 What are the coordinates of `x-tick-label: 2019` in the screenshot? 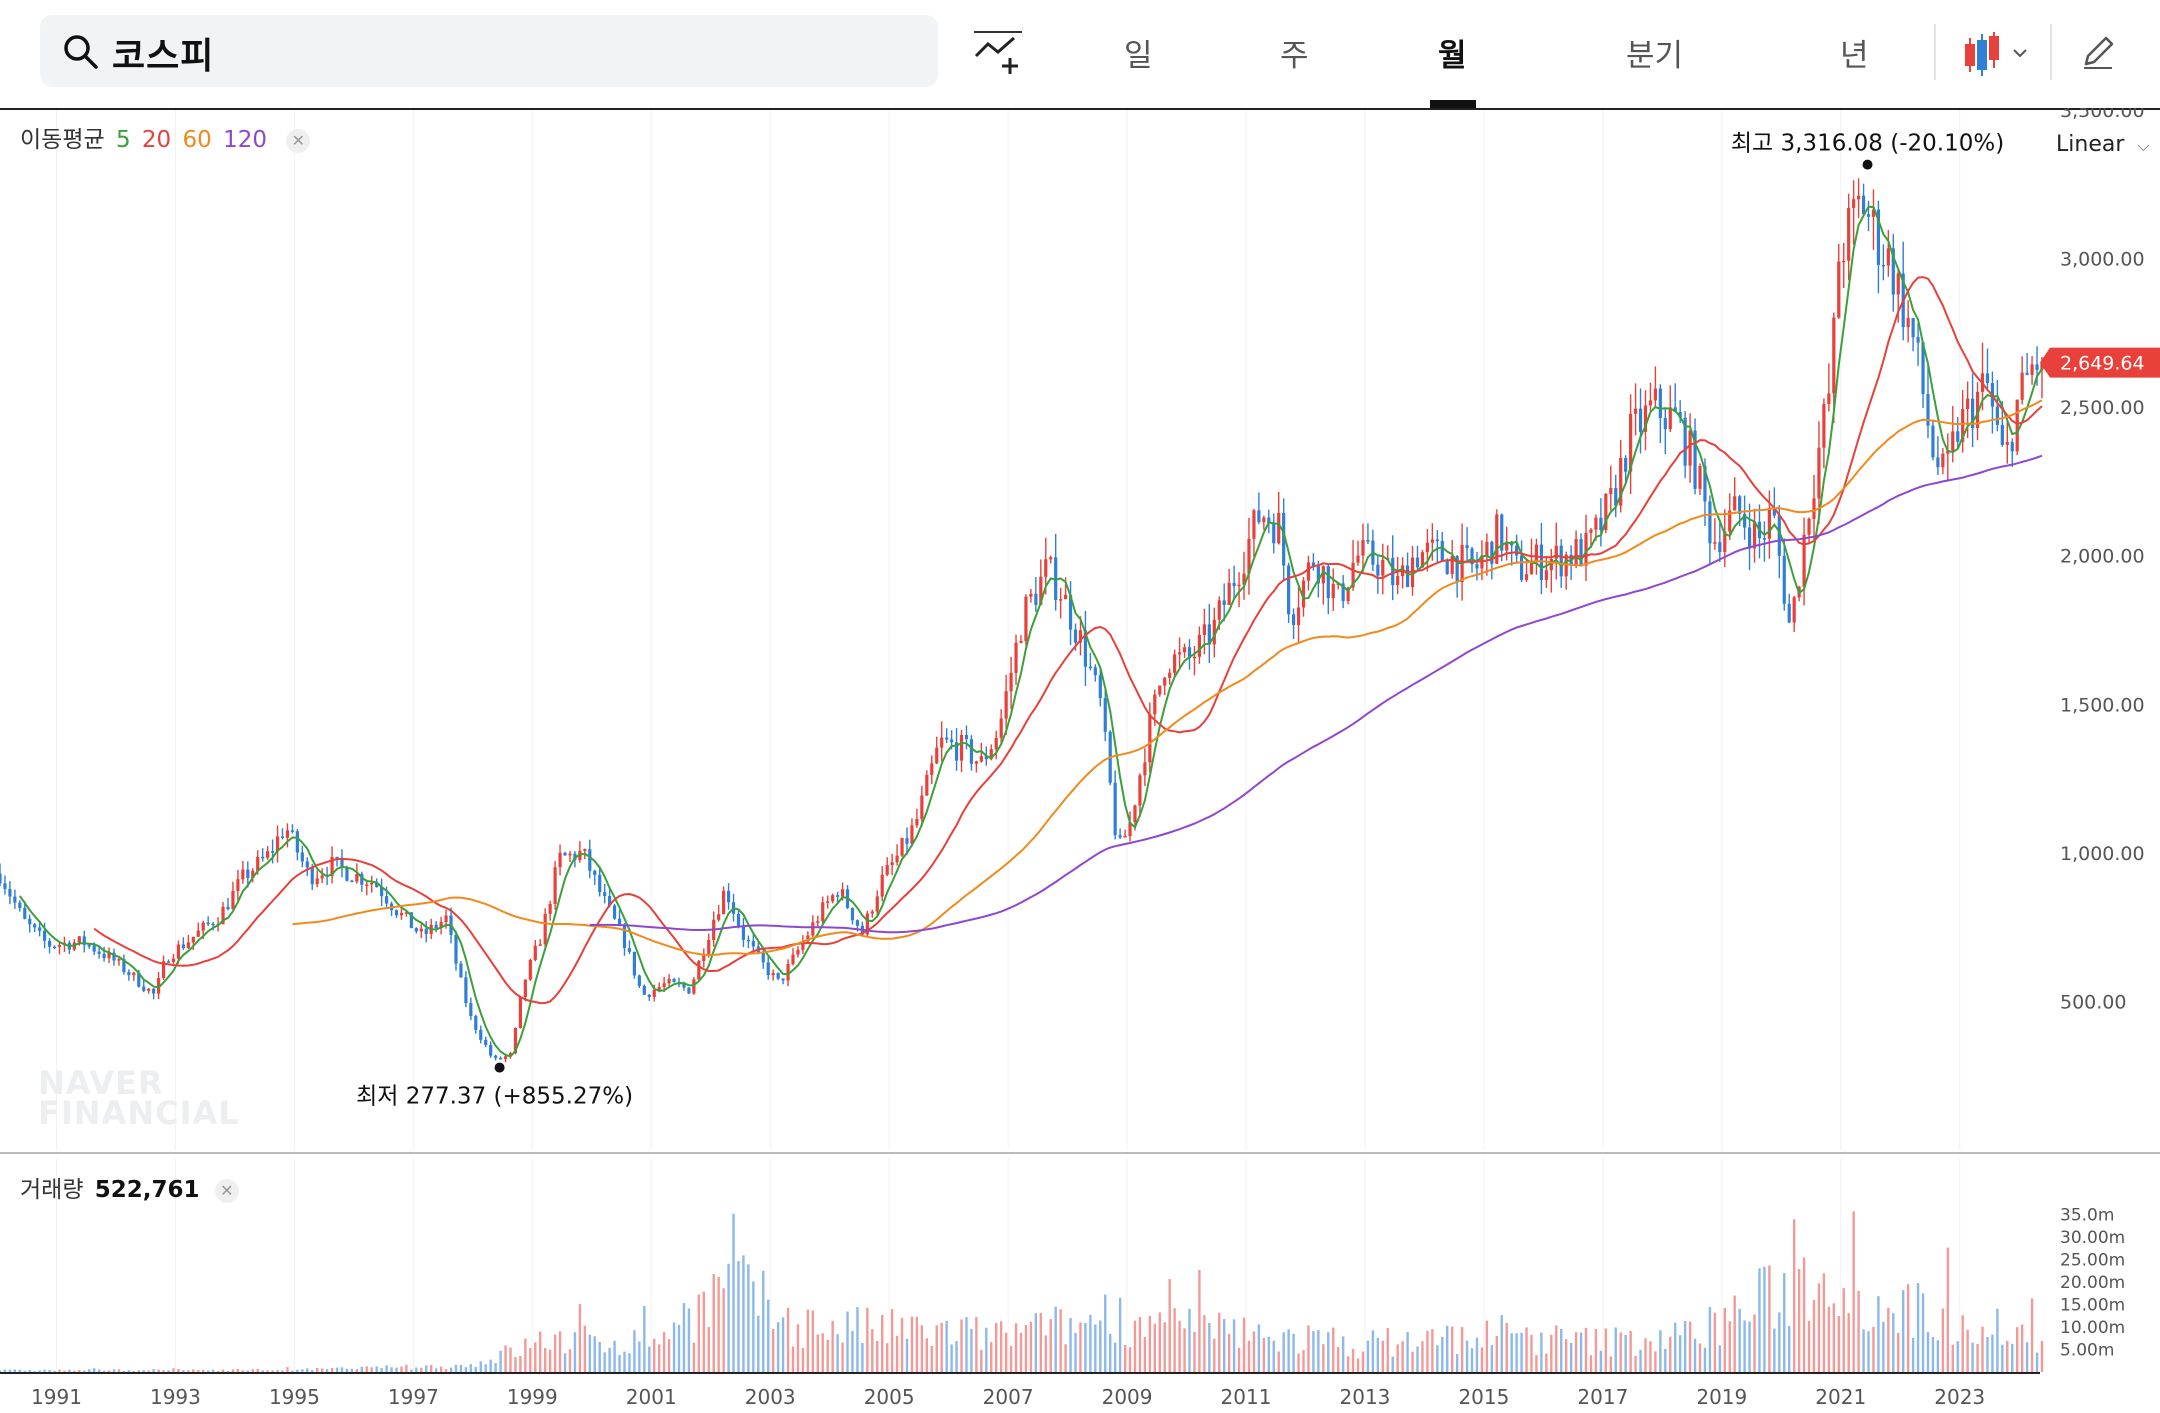 It's located at (1721, 1397).